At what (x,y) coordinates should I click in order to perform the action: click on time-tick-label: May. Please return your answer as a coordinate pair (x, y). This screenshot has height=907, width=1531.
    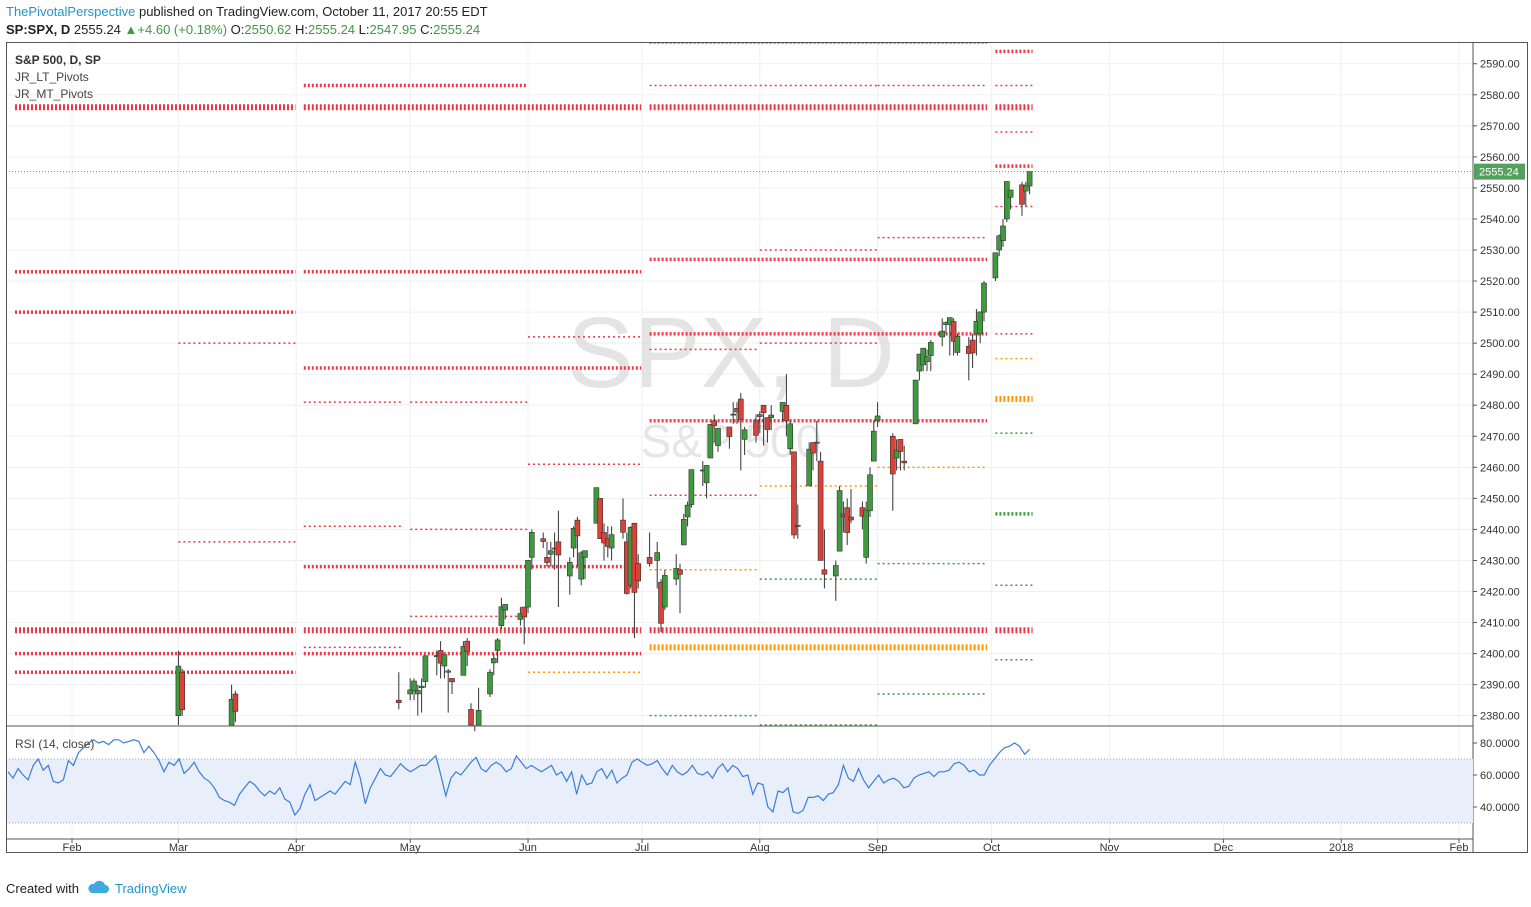
    Looking at the image, I should click on (410, 848).